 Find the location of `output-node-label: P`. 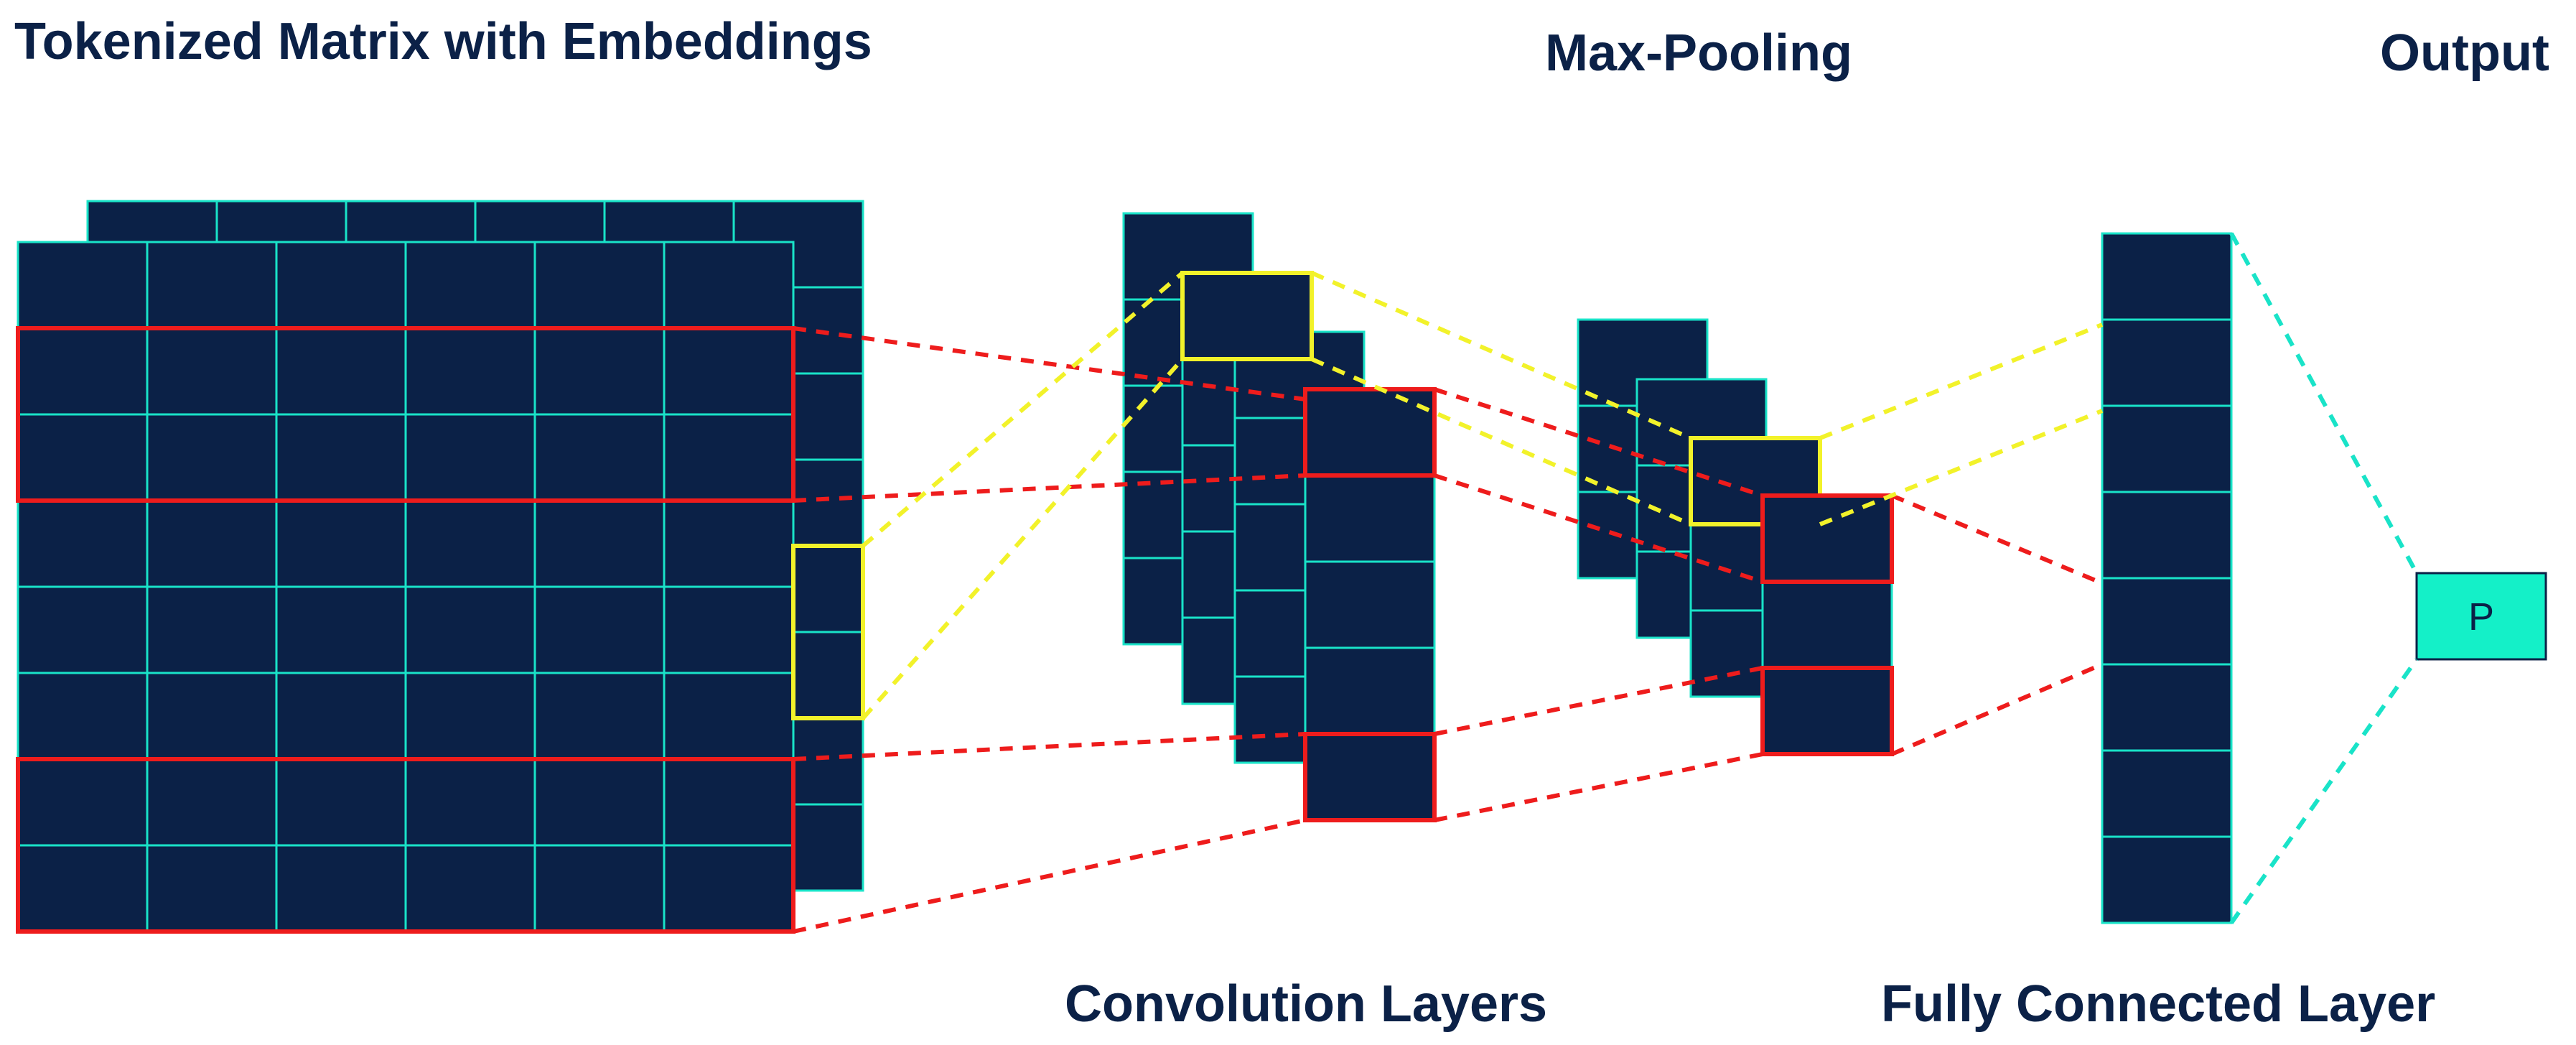

output-node-label: P is located at coordinates (2481, 616).